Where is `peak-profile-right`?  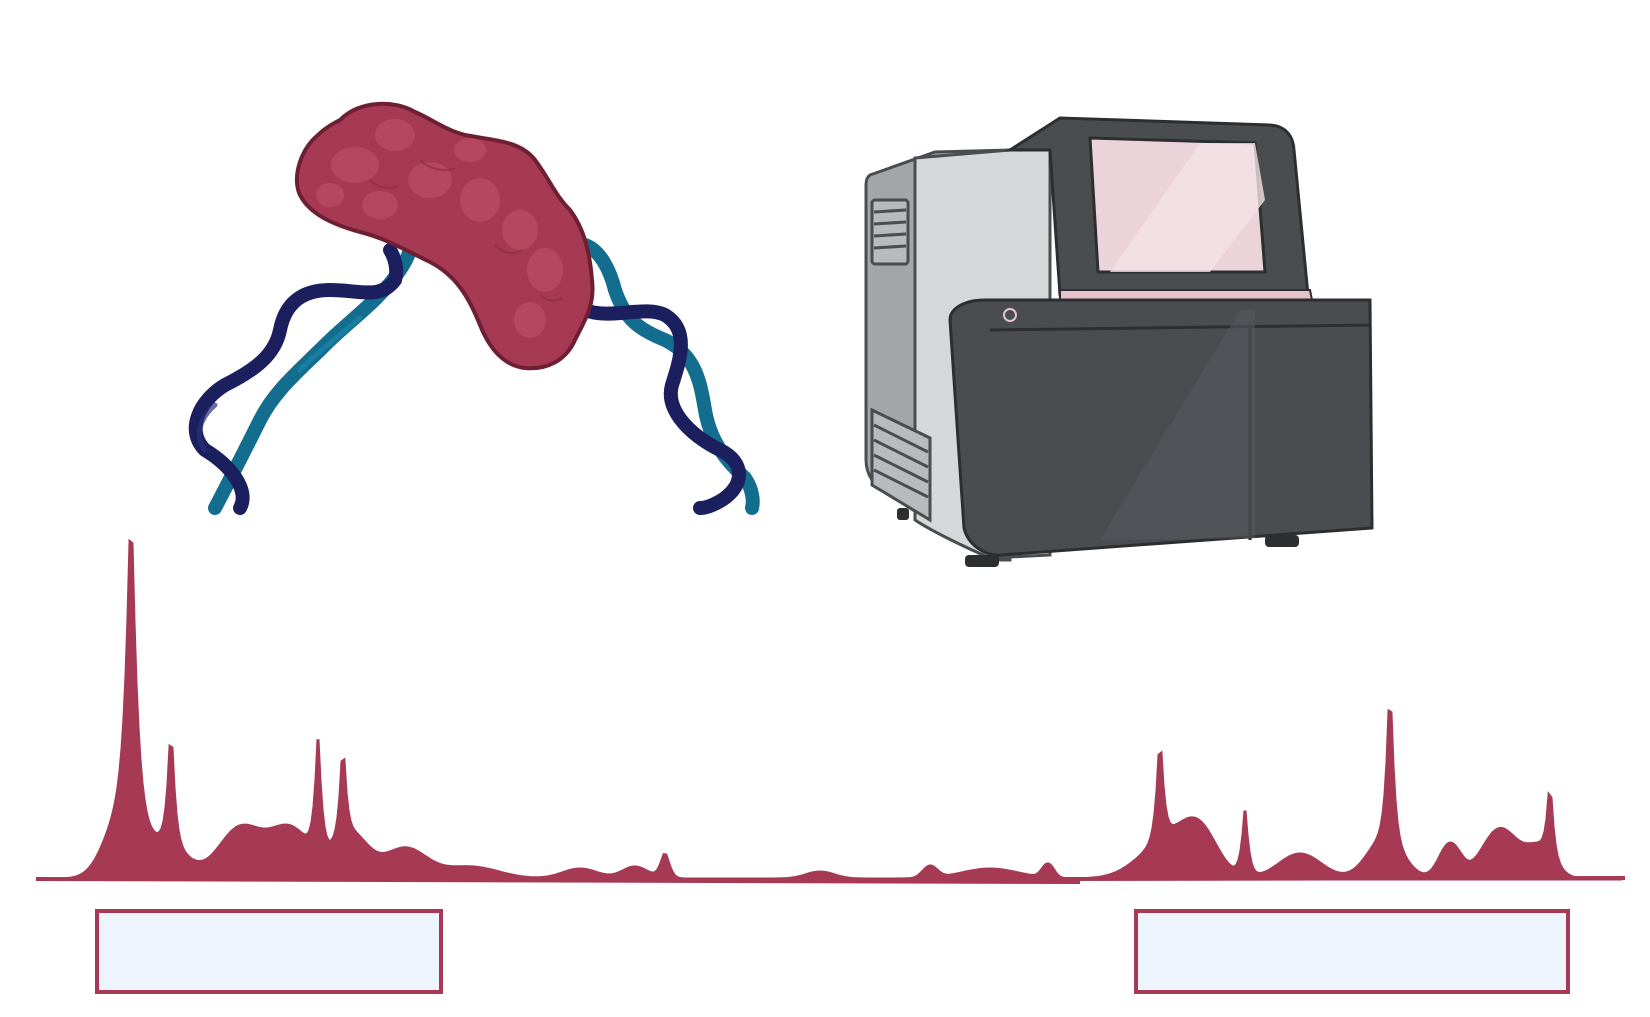
peak-profile-right is located at coordinates (1343, 794).